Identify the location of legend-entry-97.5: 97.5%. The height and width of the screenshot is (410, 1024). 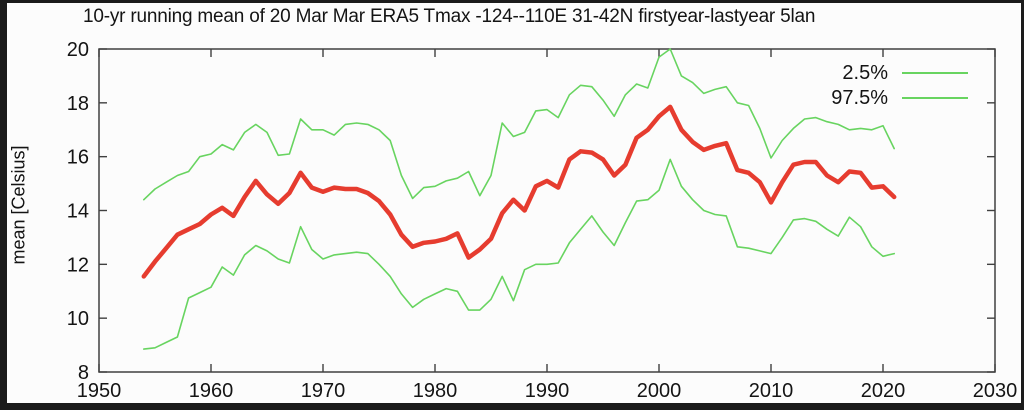
(899, 98).